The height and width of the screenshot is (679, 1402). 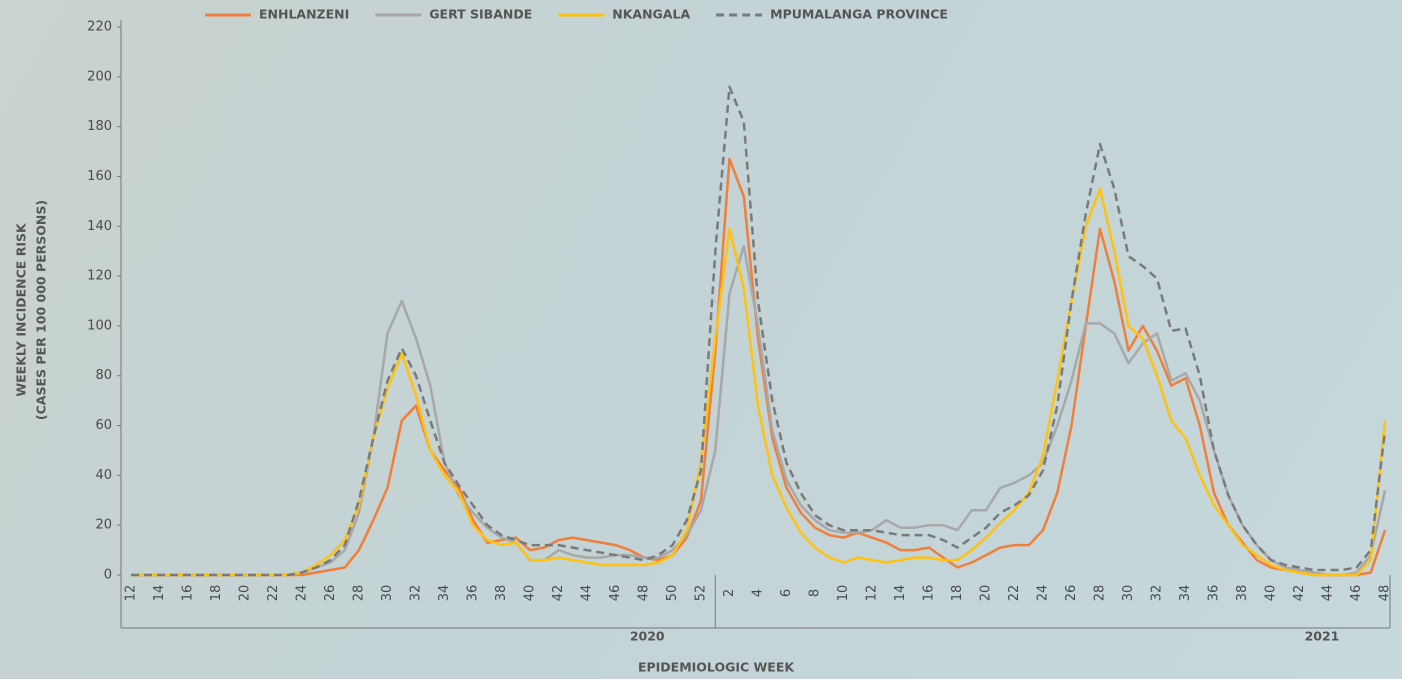 What do you see at coordinates (99, 226) in the screenshot?
I see `y-tick-label: 140` at bounding box center [99, 226].